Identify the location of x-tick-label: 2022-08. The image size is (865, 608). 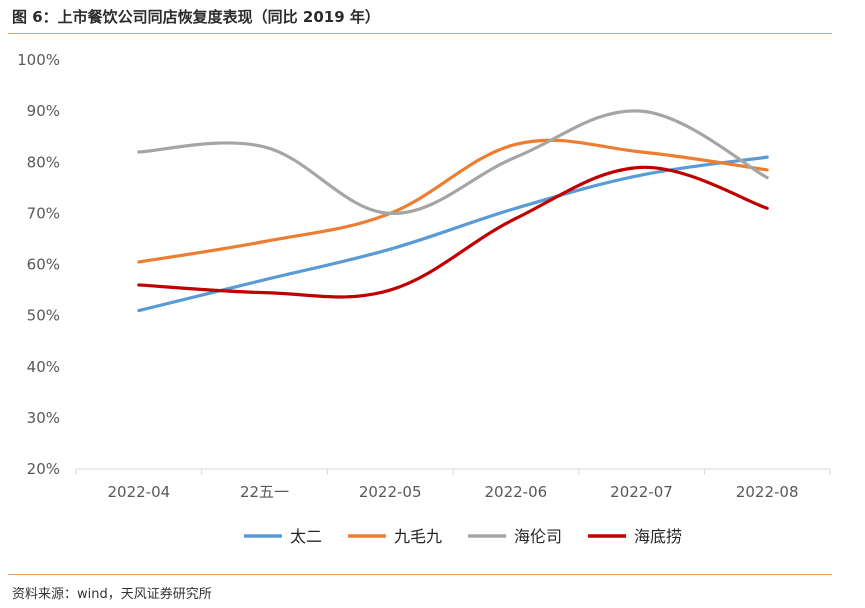
(767, 492).